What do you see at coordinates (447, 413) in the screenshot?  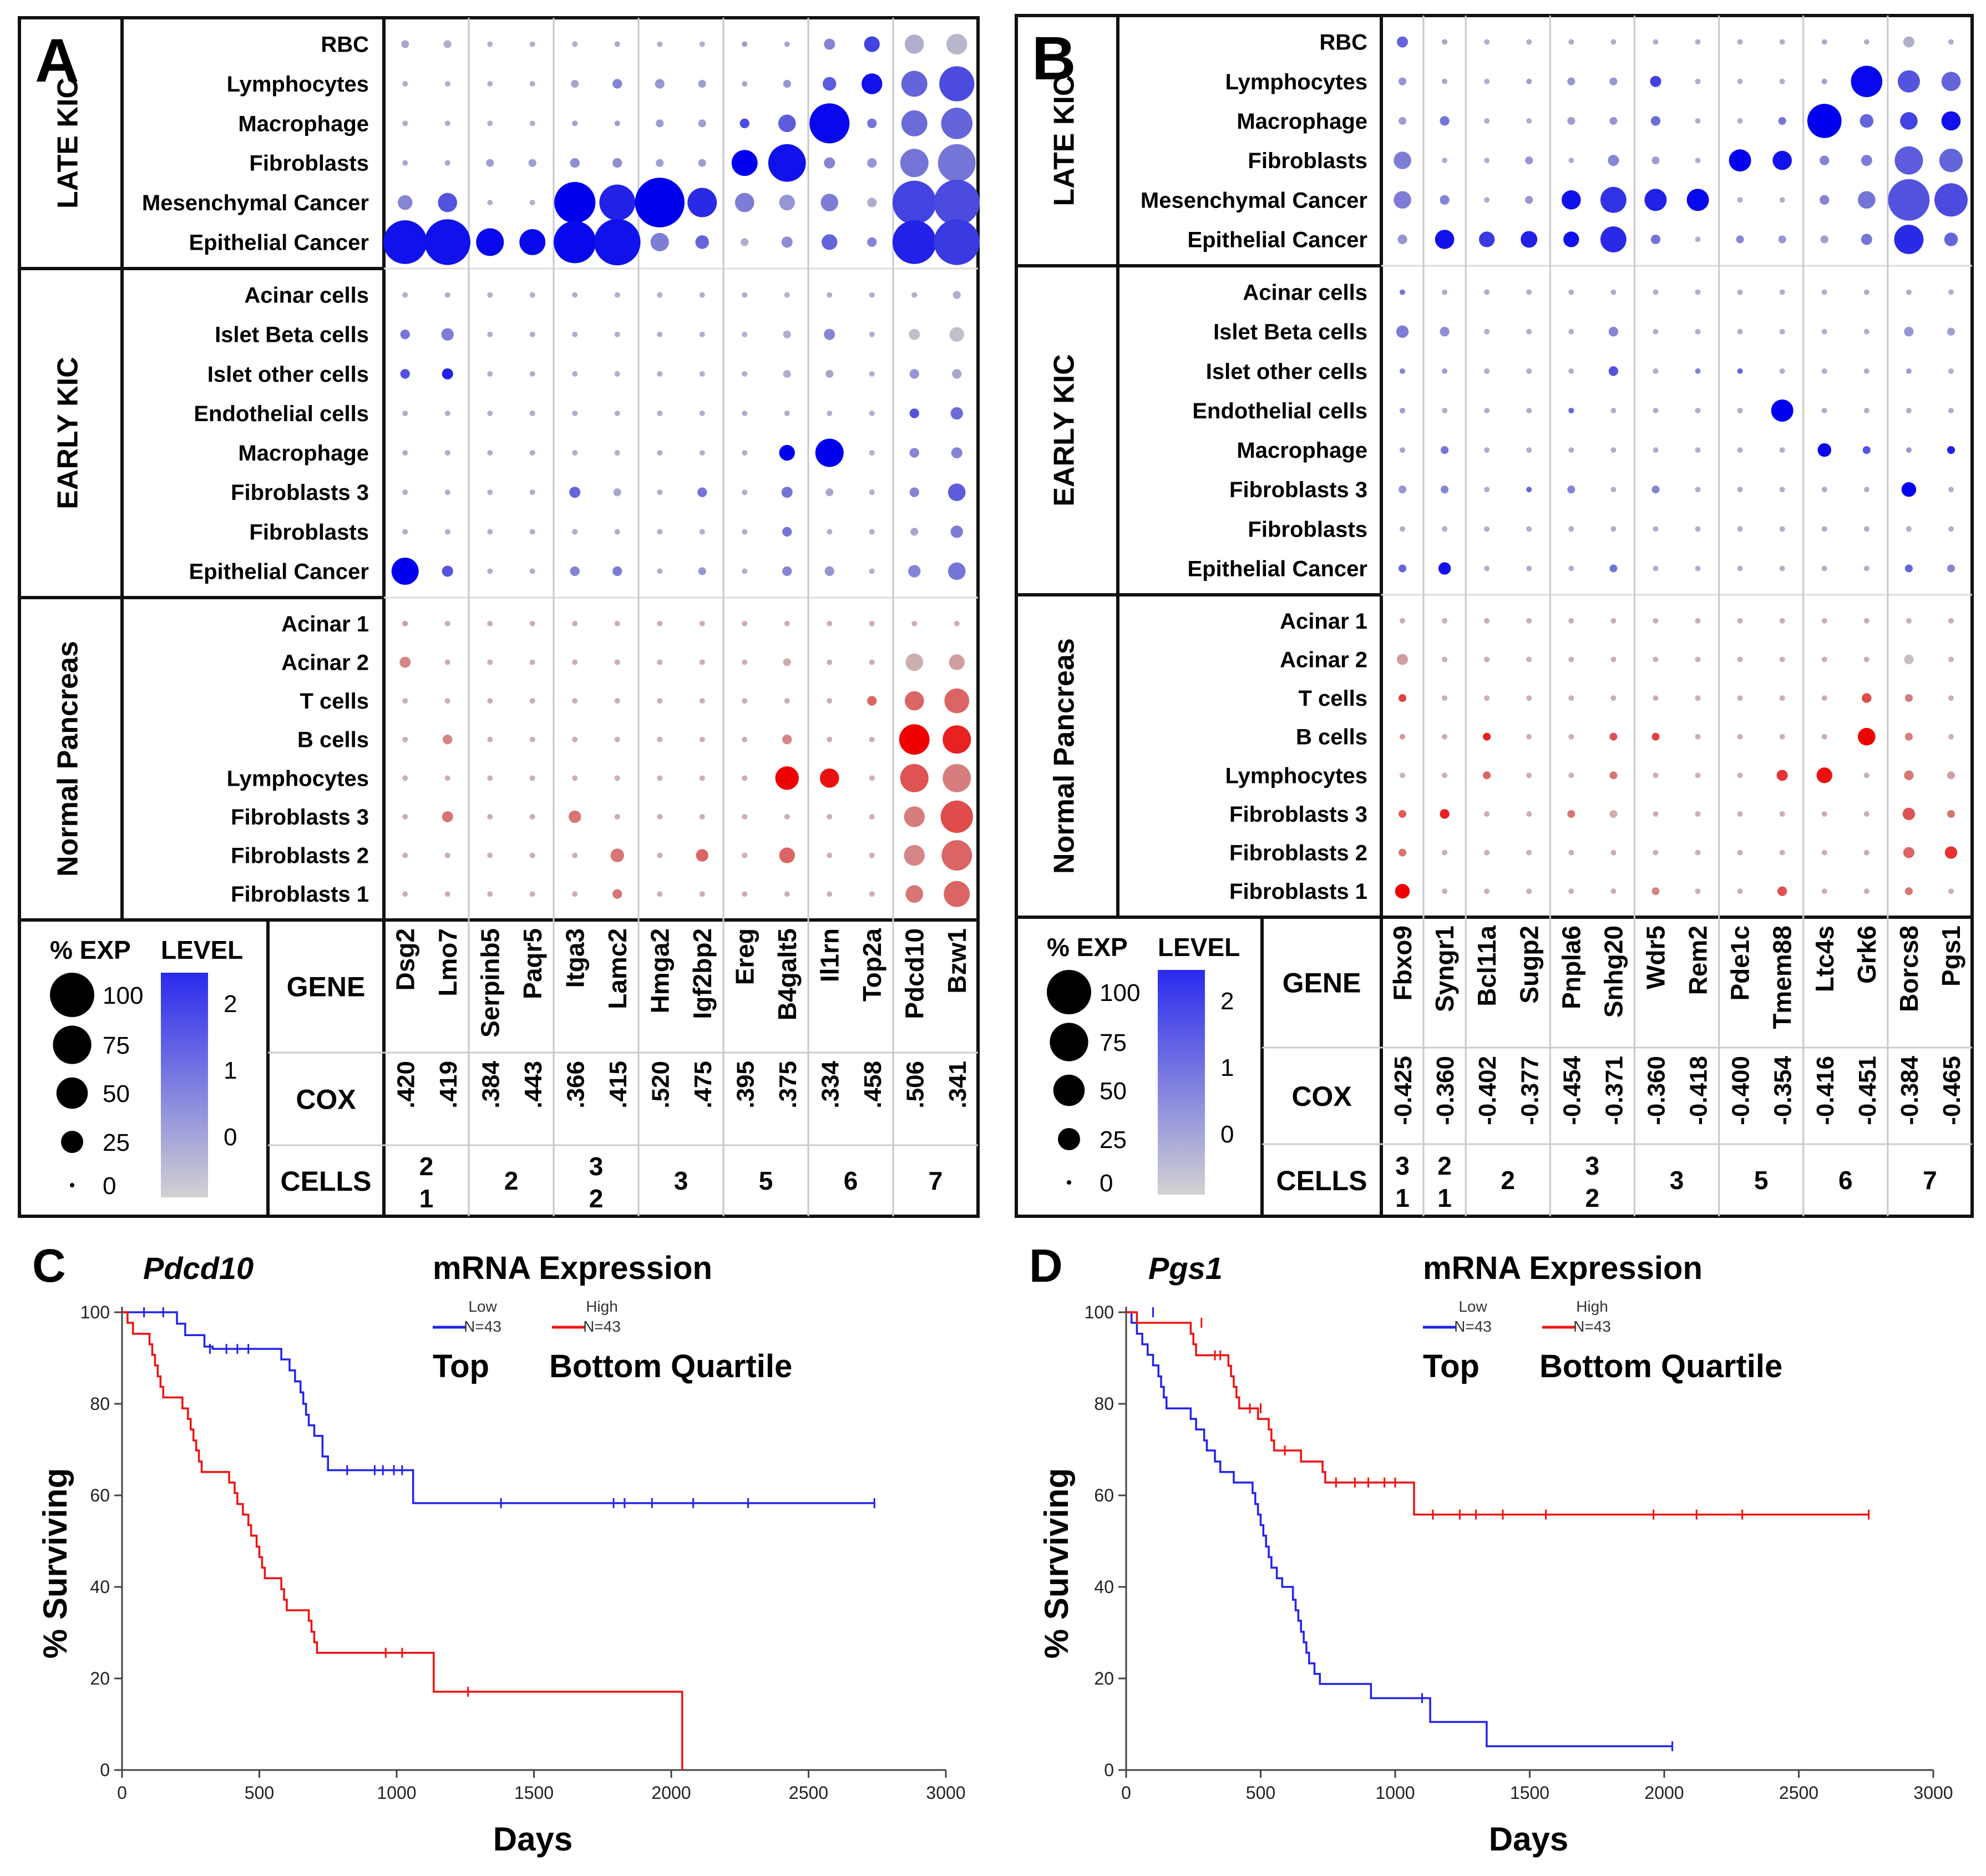 I see `dot-lmo7-row9` at bounding box center [447, 413].